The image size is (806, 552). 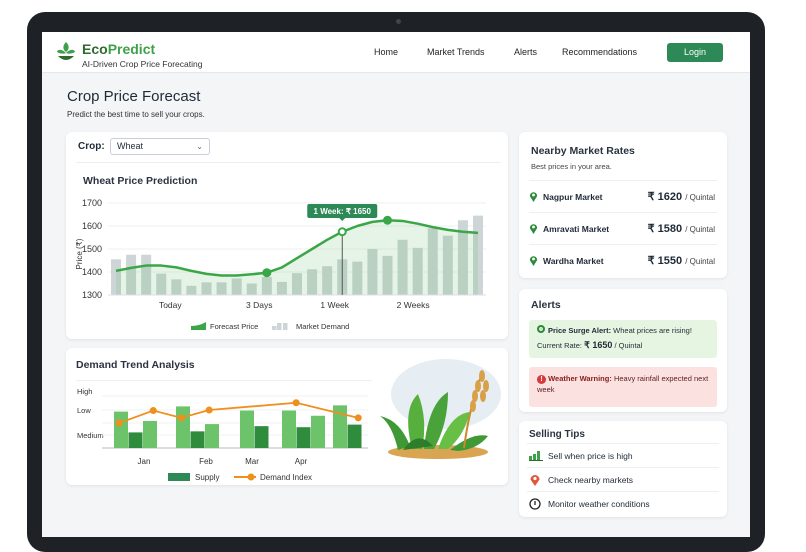 I want to click on market-price: ₹ 1620, so click(x=665, y=197).